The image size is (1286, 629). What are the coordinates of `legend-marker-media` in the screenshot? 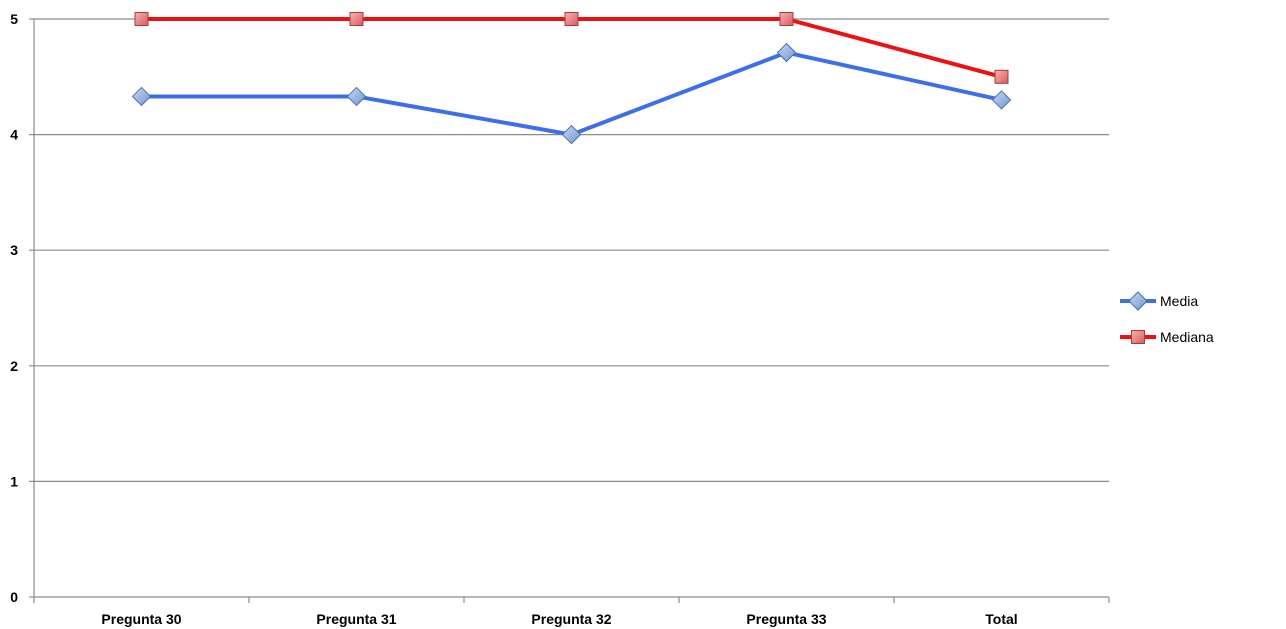 It's located at (1138, 301).